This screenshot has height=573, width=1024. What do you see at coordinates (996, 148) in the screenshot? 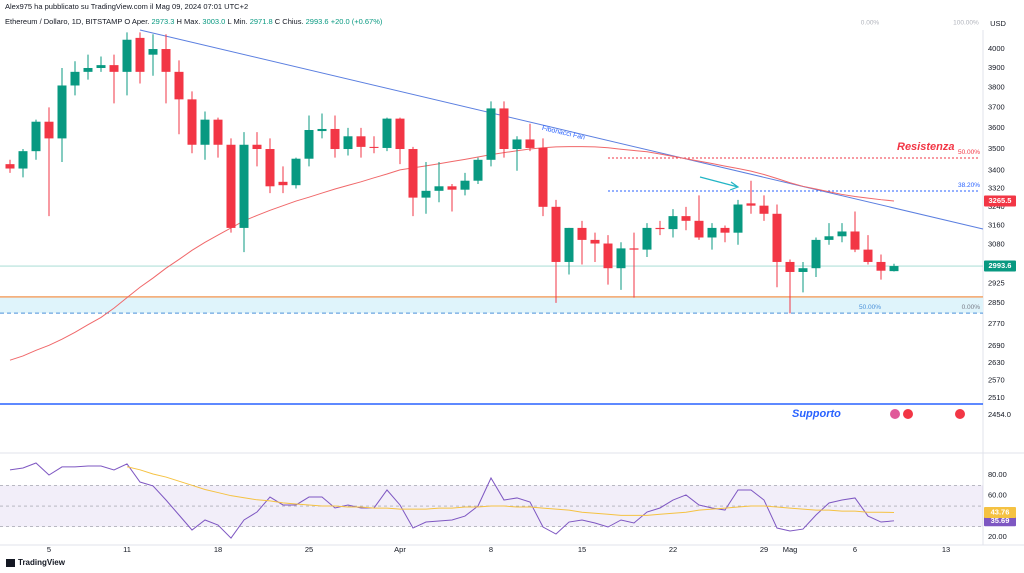
I see `y-tick-label: 3500` at bounding box center [996, 148].